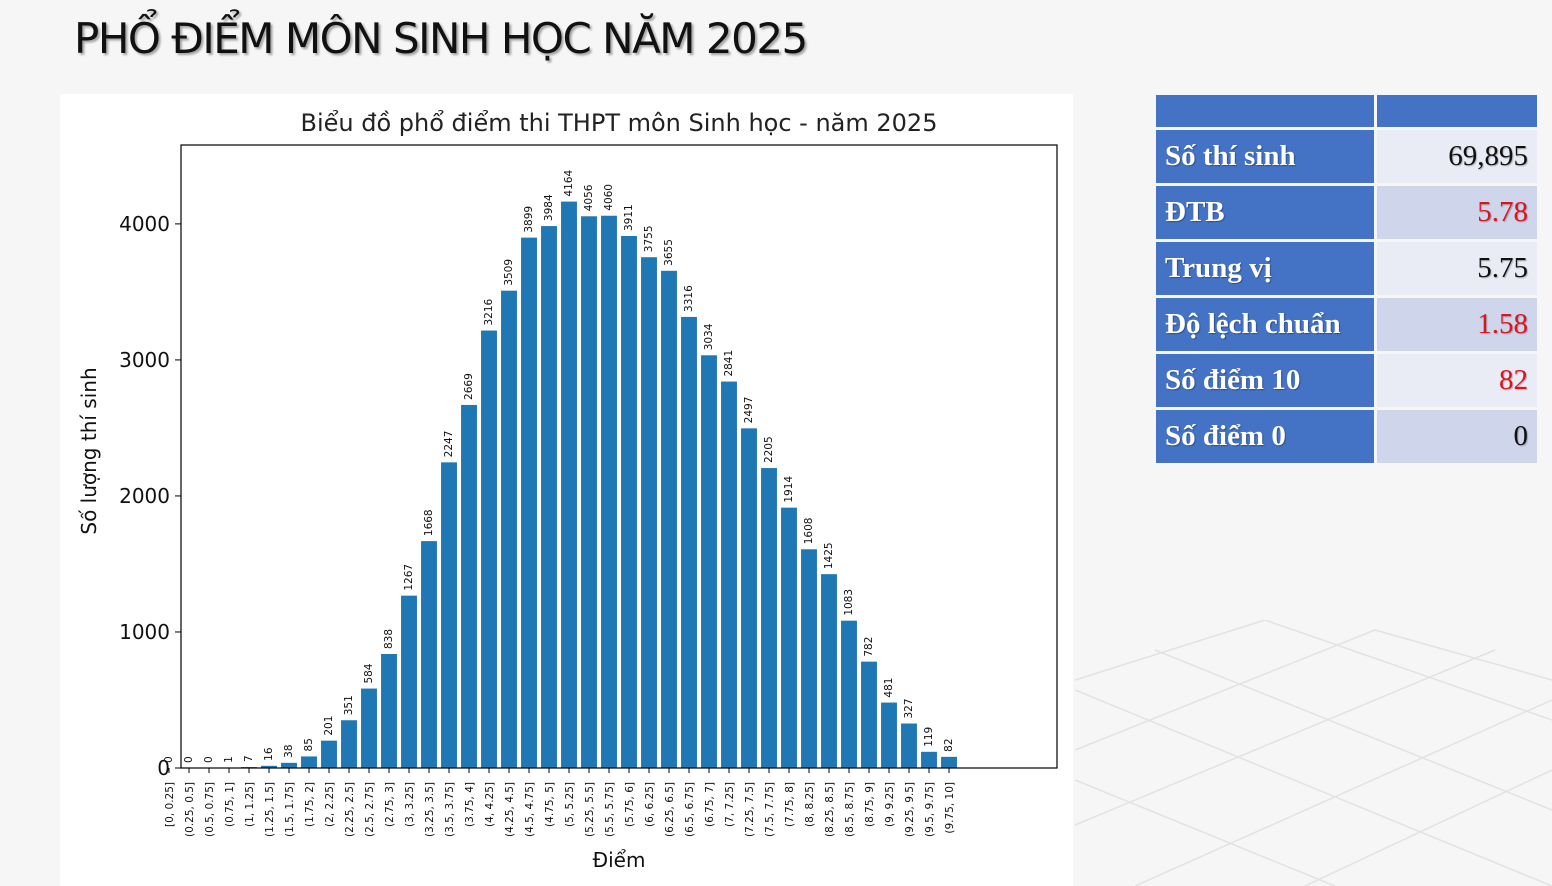 Image resolution: width=1552 pixels, height=886 pixels. Describe the element at coordinates (609, 197) in the screenshot. I see `bar-value-label: 4060` at that location.